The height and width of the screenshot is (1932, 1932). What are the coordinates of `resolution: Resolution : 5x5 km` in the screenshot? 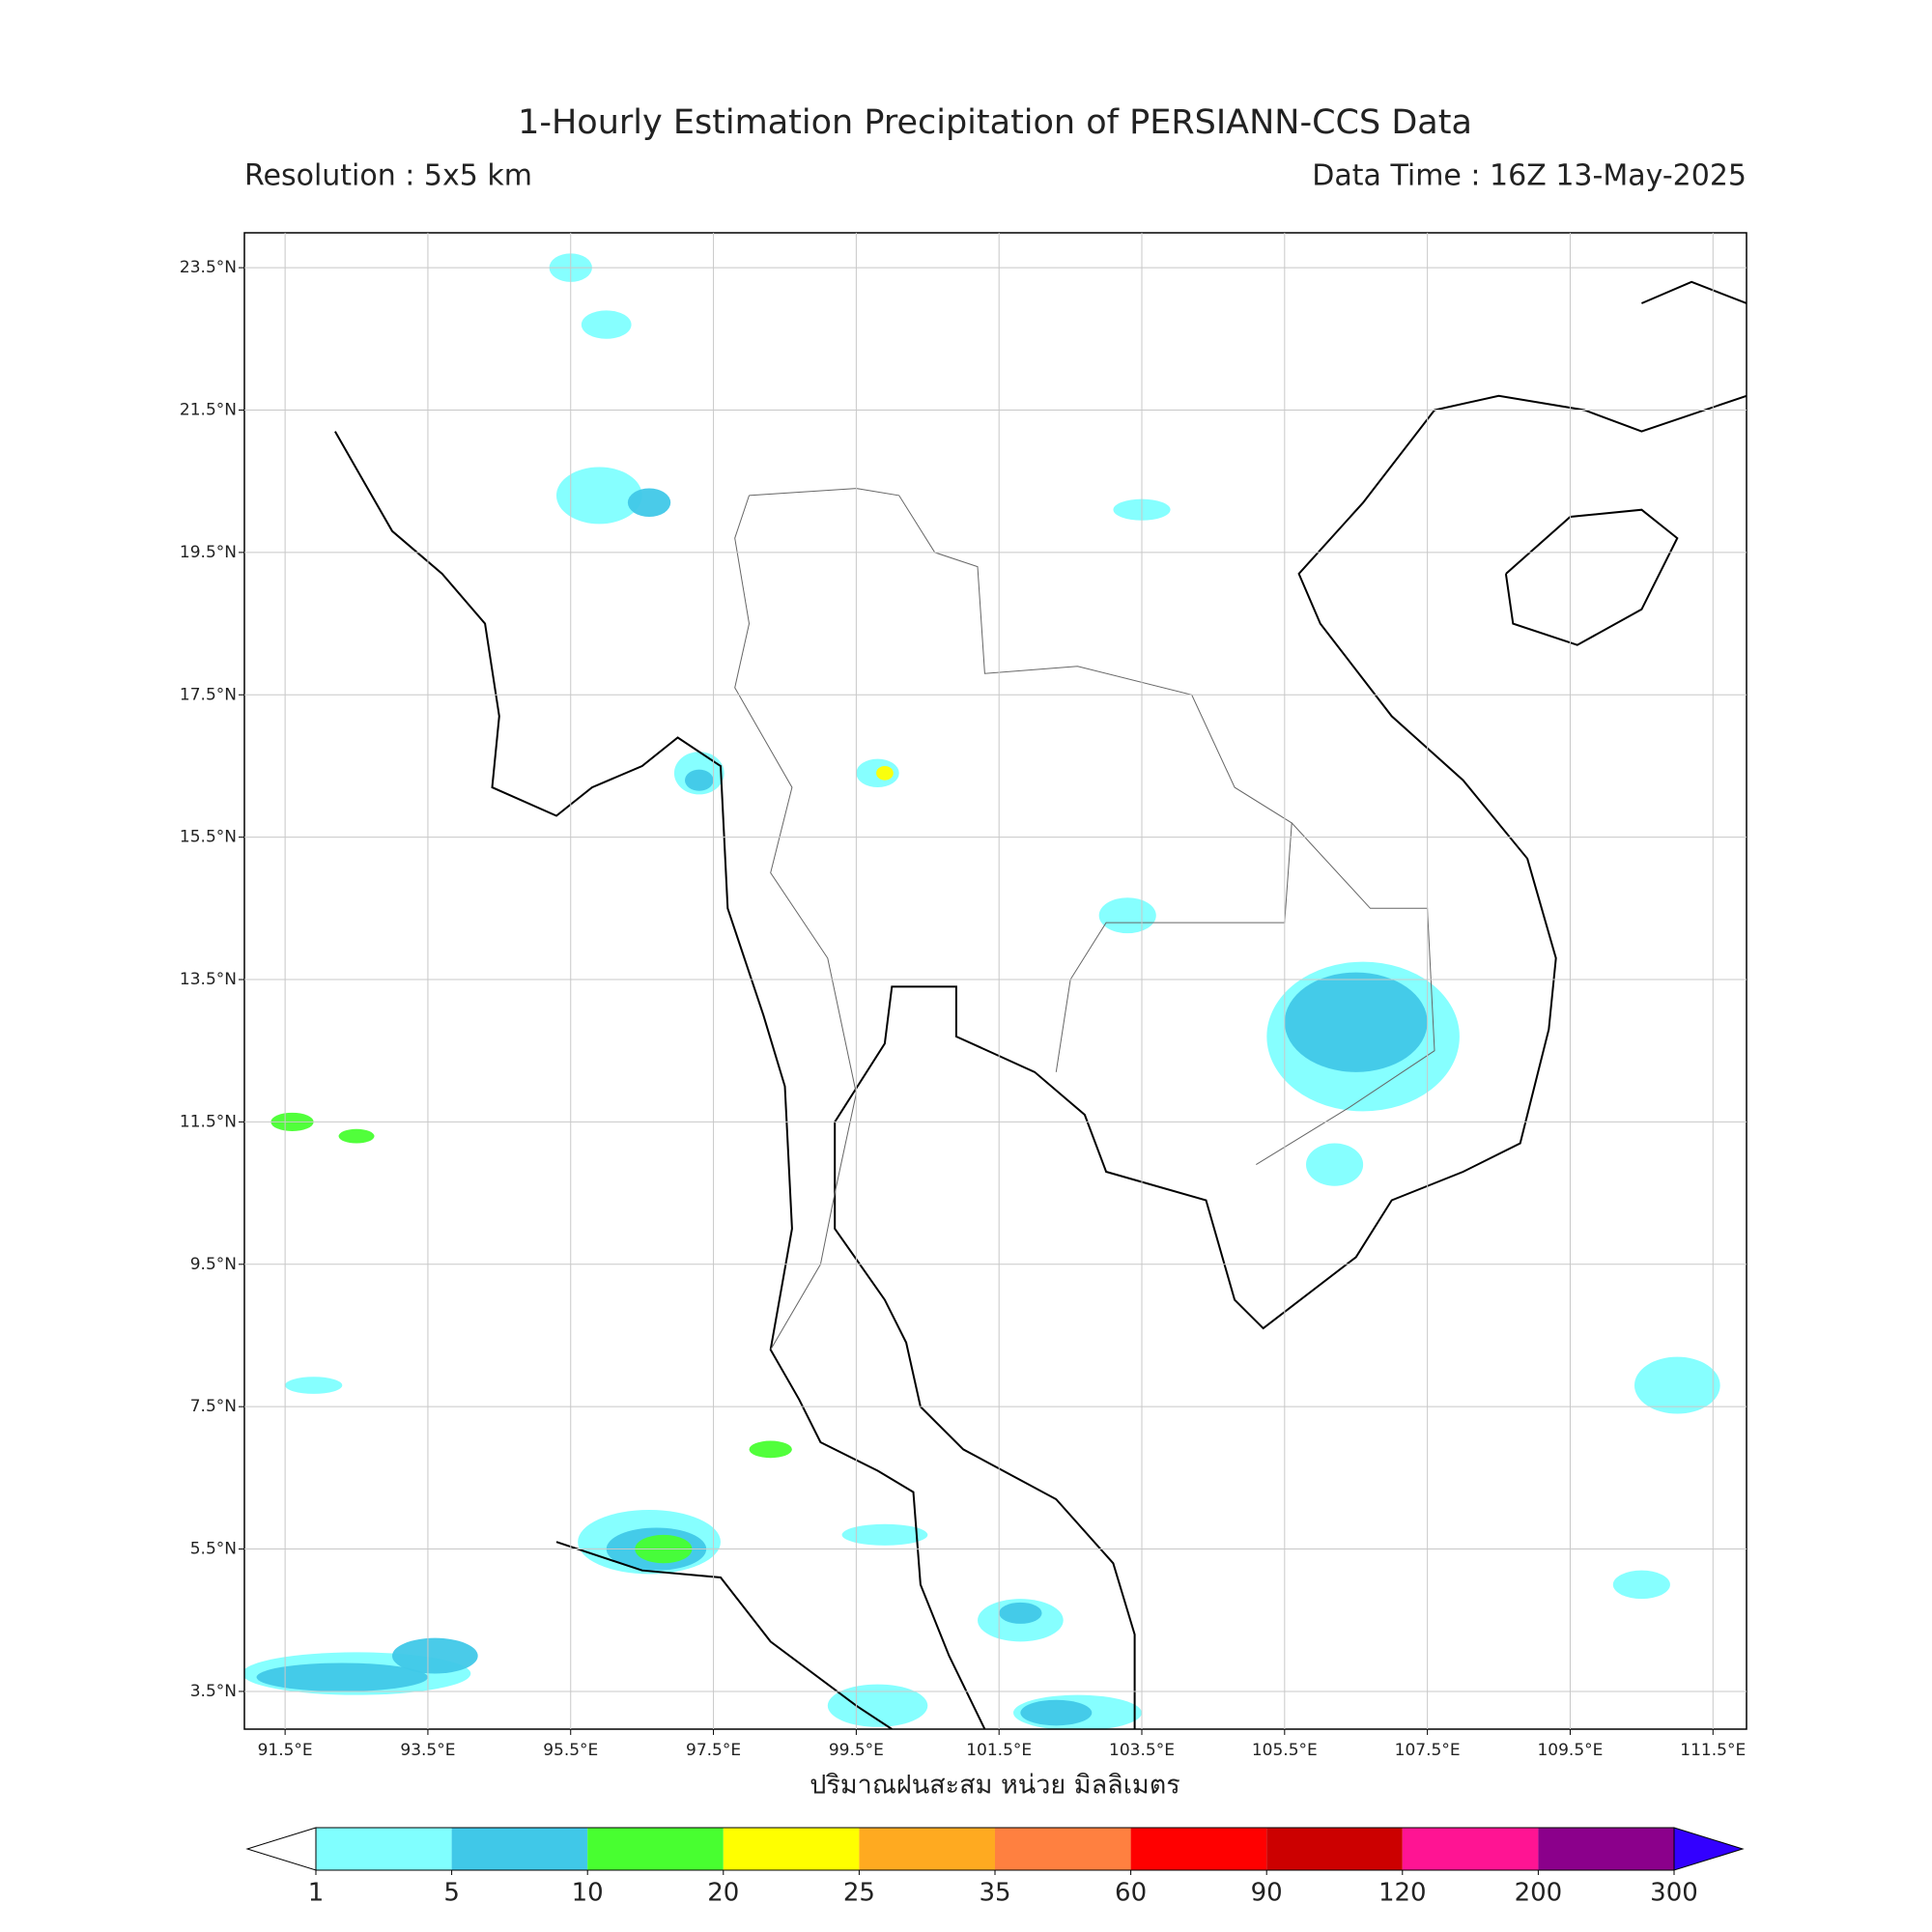 It's located at (388, 176).